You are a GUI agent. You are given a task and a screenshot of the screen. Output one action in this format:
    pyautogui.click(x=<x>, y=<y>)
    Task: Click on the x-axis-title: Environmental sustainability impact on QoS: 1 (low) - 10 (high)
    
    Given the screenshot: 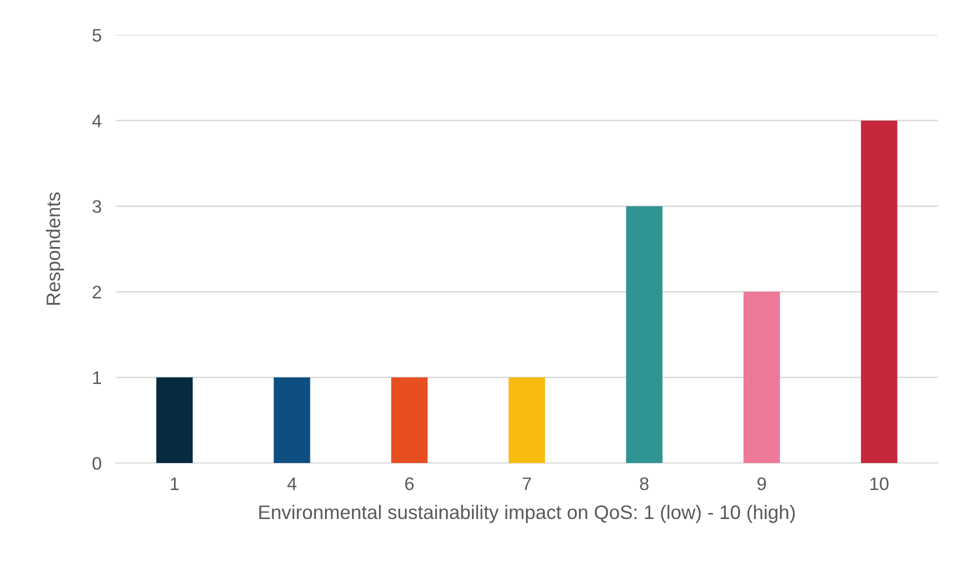 What is the action you would take?
    pyautogui.click(x=527, y=513)
    